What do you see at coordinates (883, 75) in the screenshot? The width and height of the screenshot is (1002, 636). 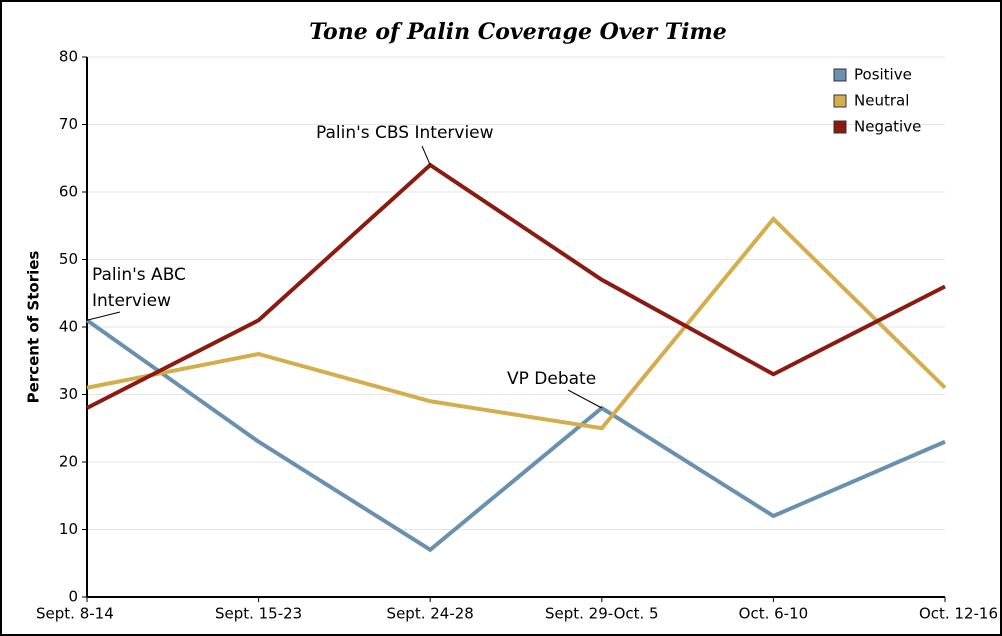 I see `legend-label: Positive` at bounding box center [883, 75].